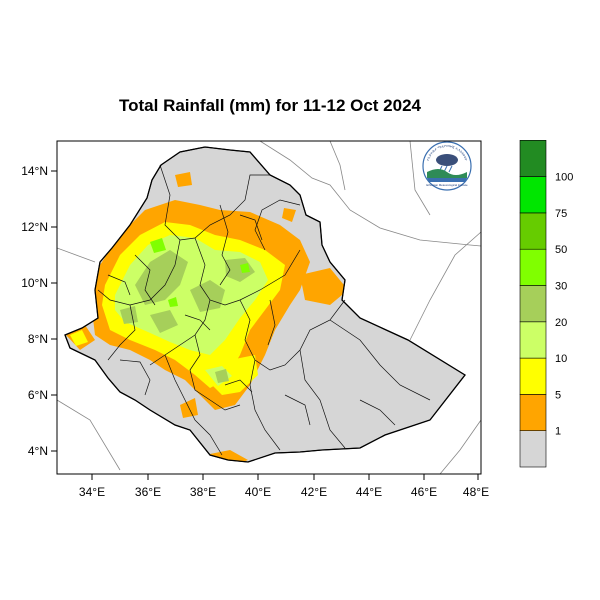 Image resolution: width=600 pixels, height=600 pixels. What do you see at coordinates (558, 395) in the screenshot?
I see `legend-label: 5` at bounding box center [558, 395].